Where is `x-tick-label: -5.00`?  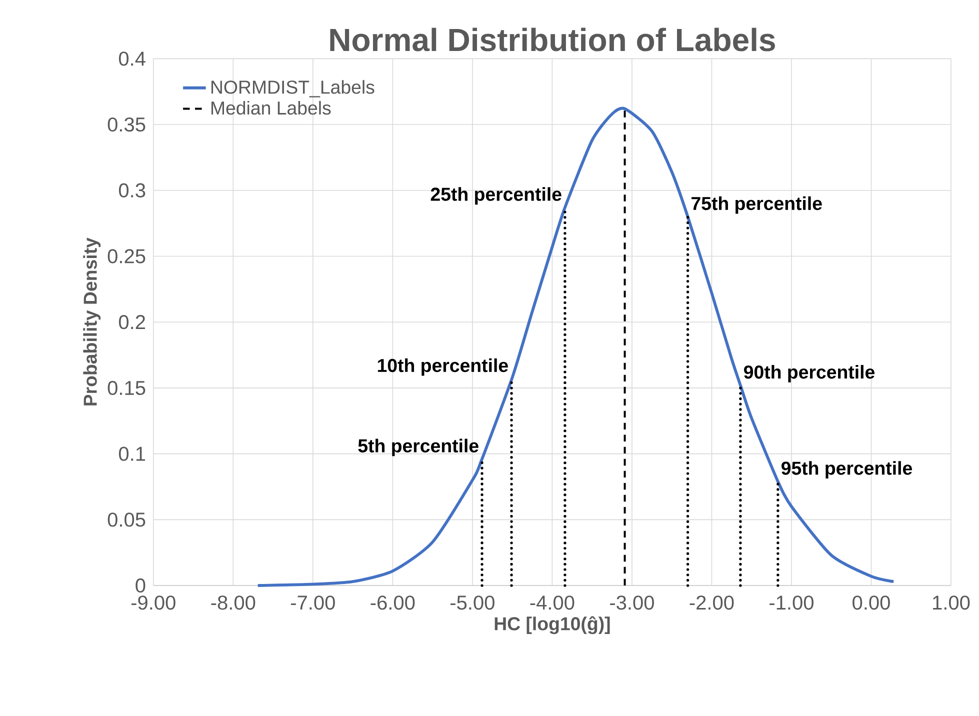 x-tick-label: -5.00 is located at coordinates (472, 602).